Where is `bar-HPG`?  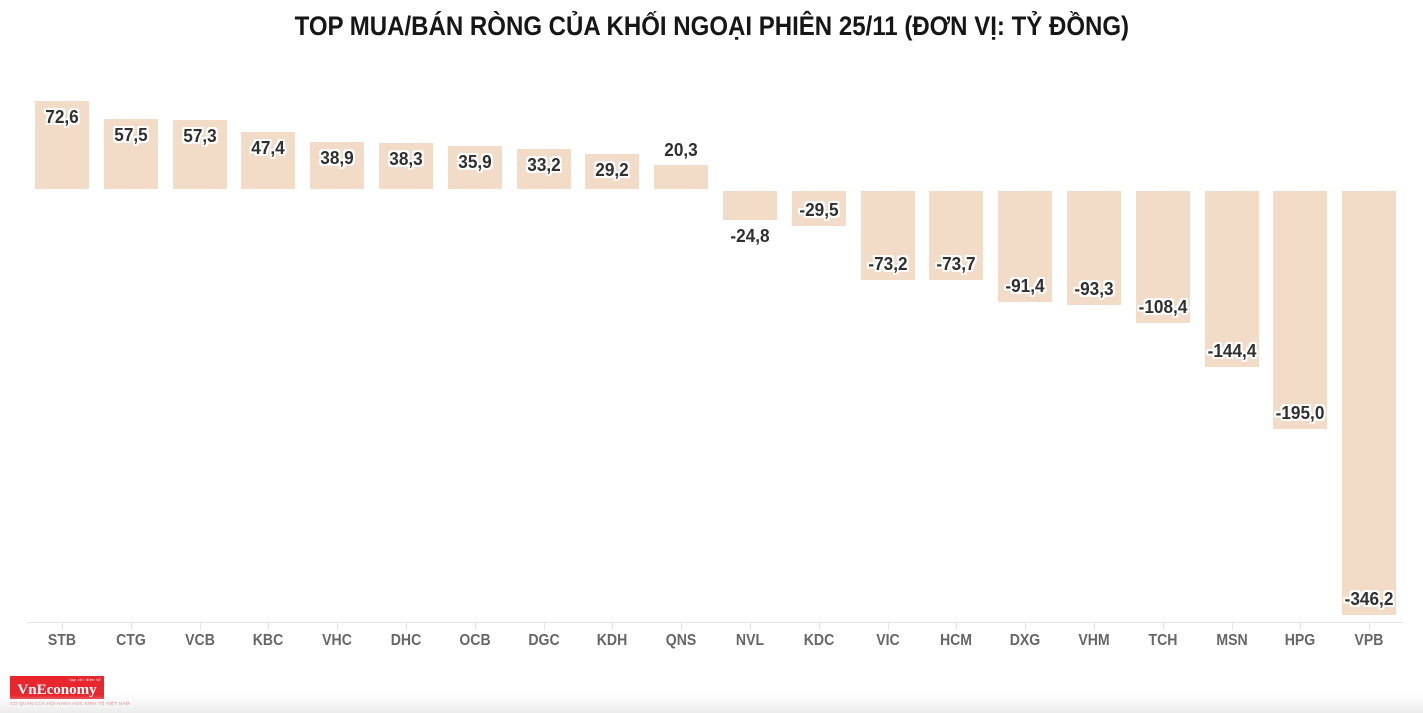 bar-HPG is located at coordinates (1300, 310).